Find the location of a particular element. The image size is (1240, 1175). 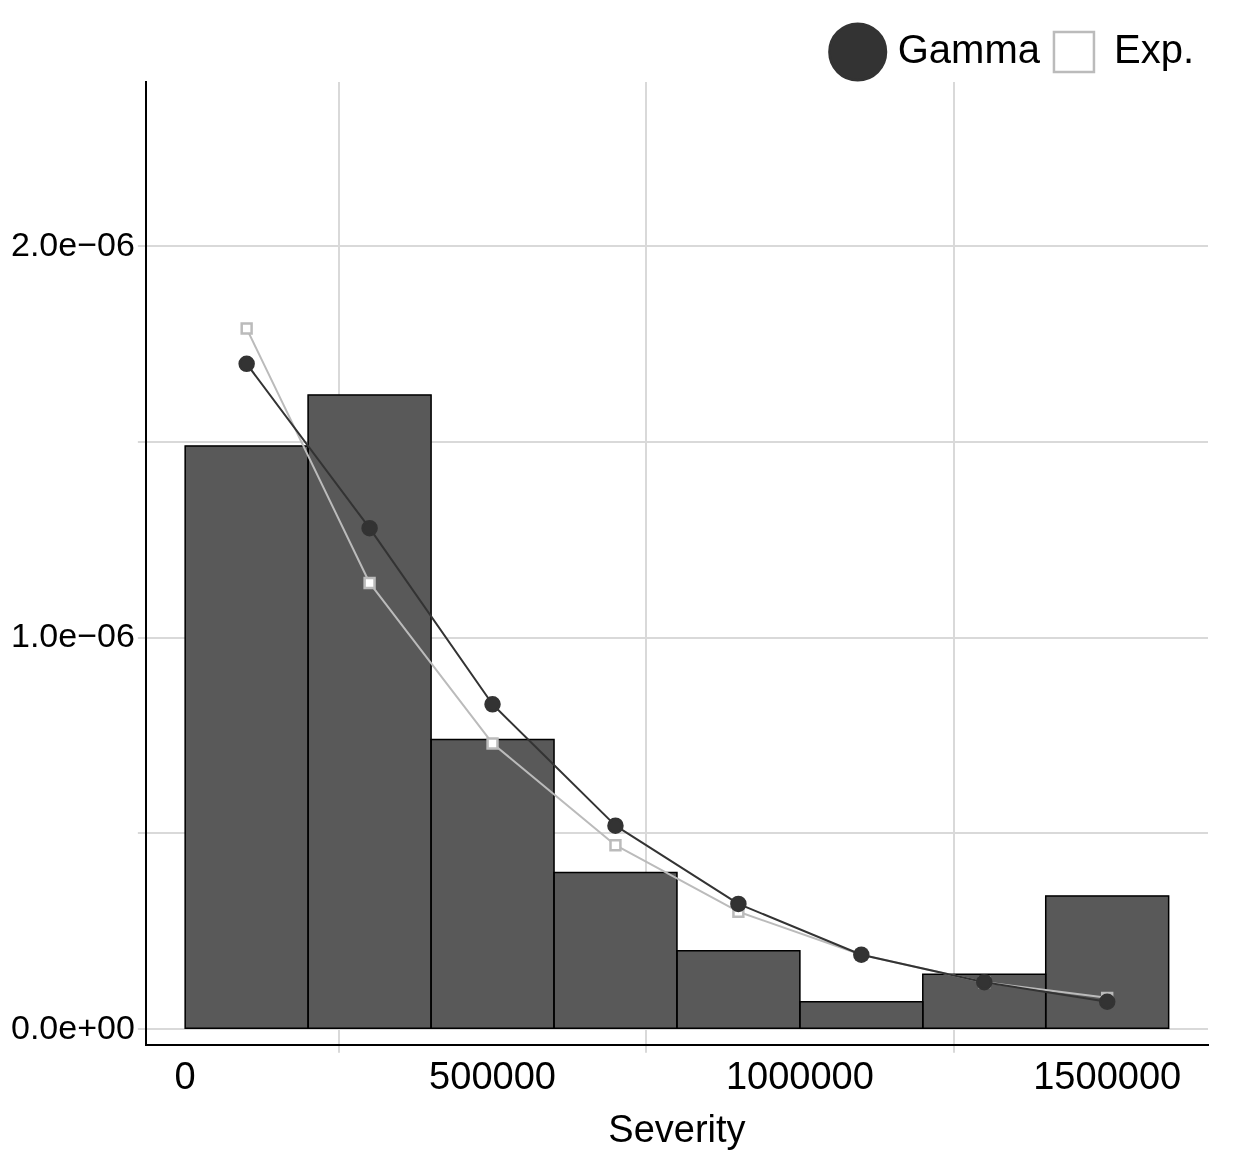

x-axis-title: Severity is located at coordinates (677, 1128).